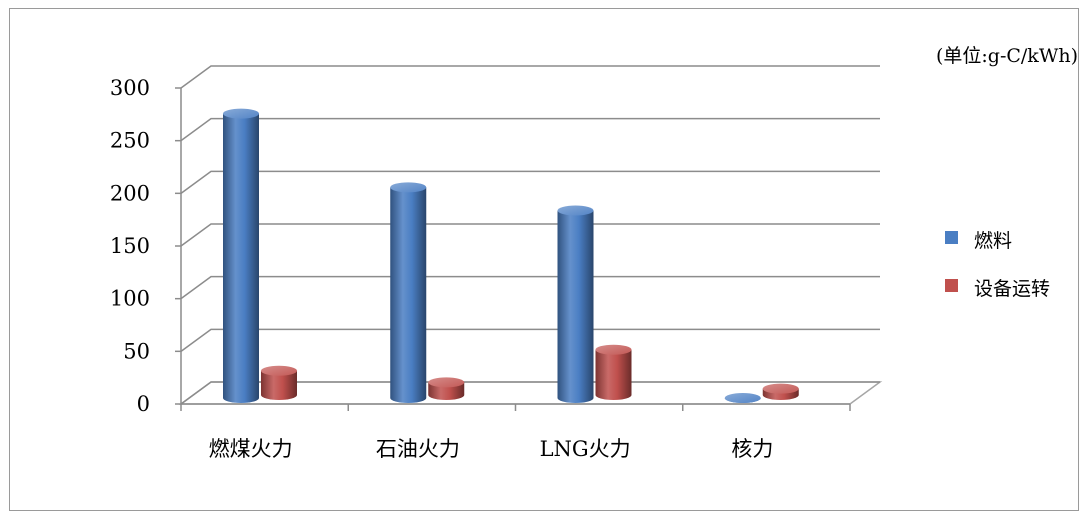  What do you see at coordinates (130, 299) in the screenshot?
I see `y-tick-label: 100` at bounding box center [130, 299].